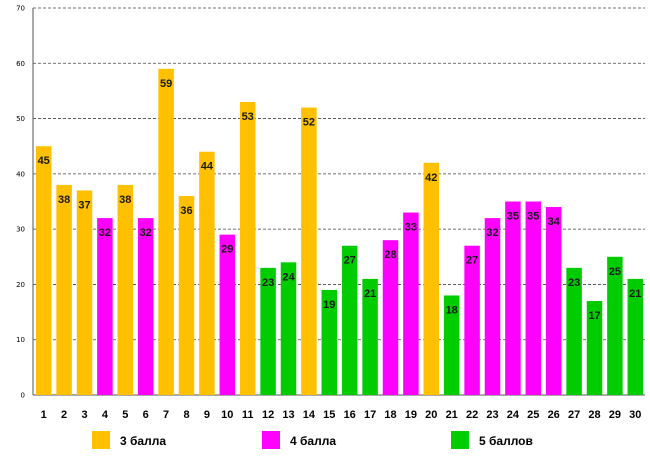 This screenshot has width=650, height=464. What do you see at coordinates (248, 415) in the screenshot?
I see `x-tick-label: 11` at bounding box center [248, 415].